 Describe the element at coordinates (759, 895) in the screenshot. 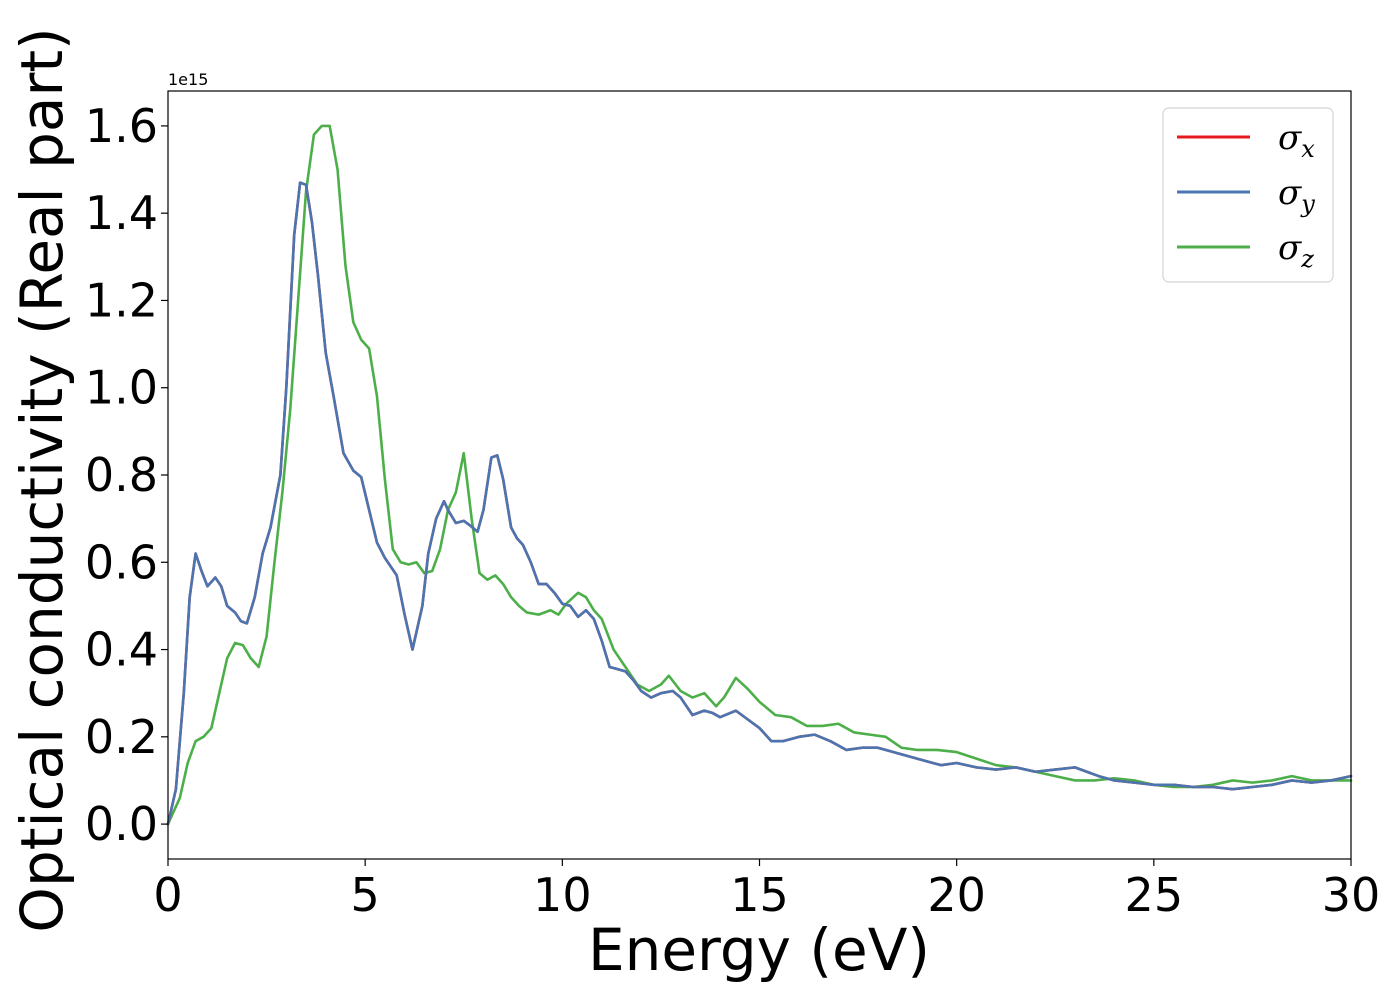

I see `x-tick-label: 15` at that location.